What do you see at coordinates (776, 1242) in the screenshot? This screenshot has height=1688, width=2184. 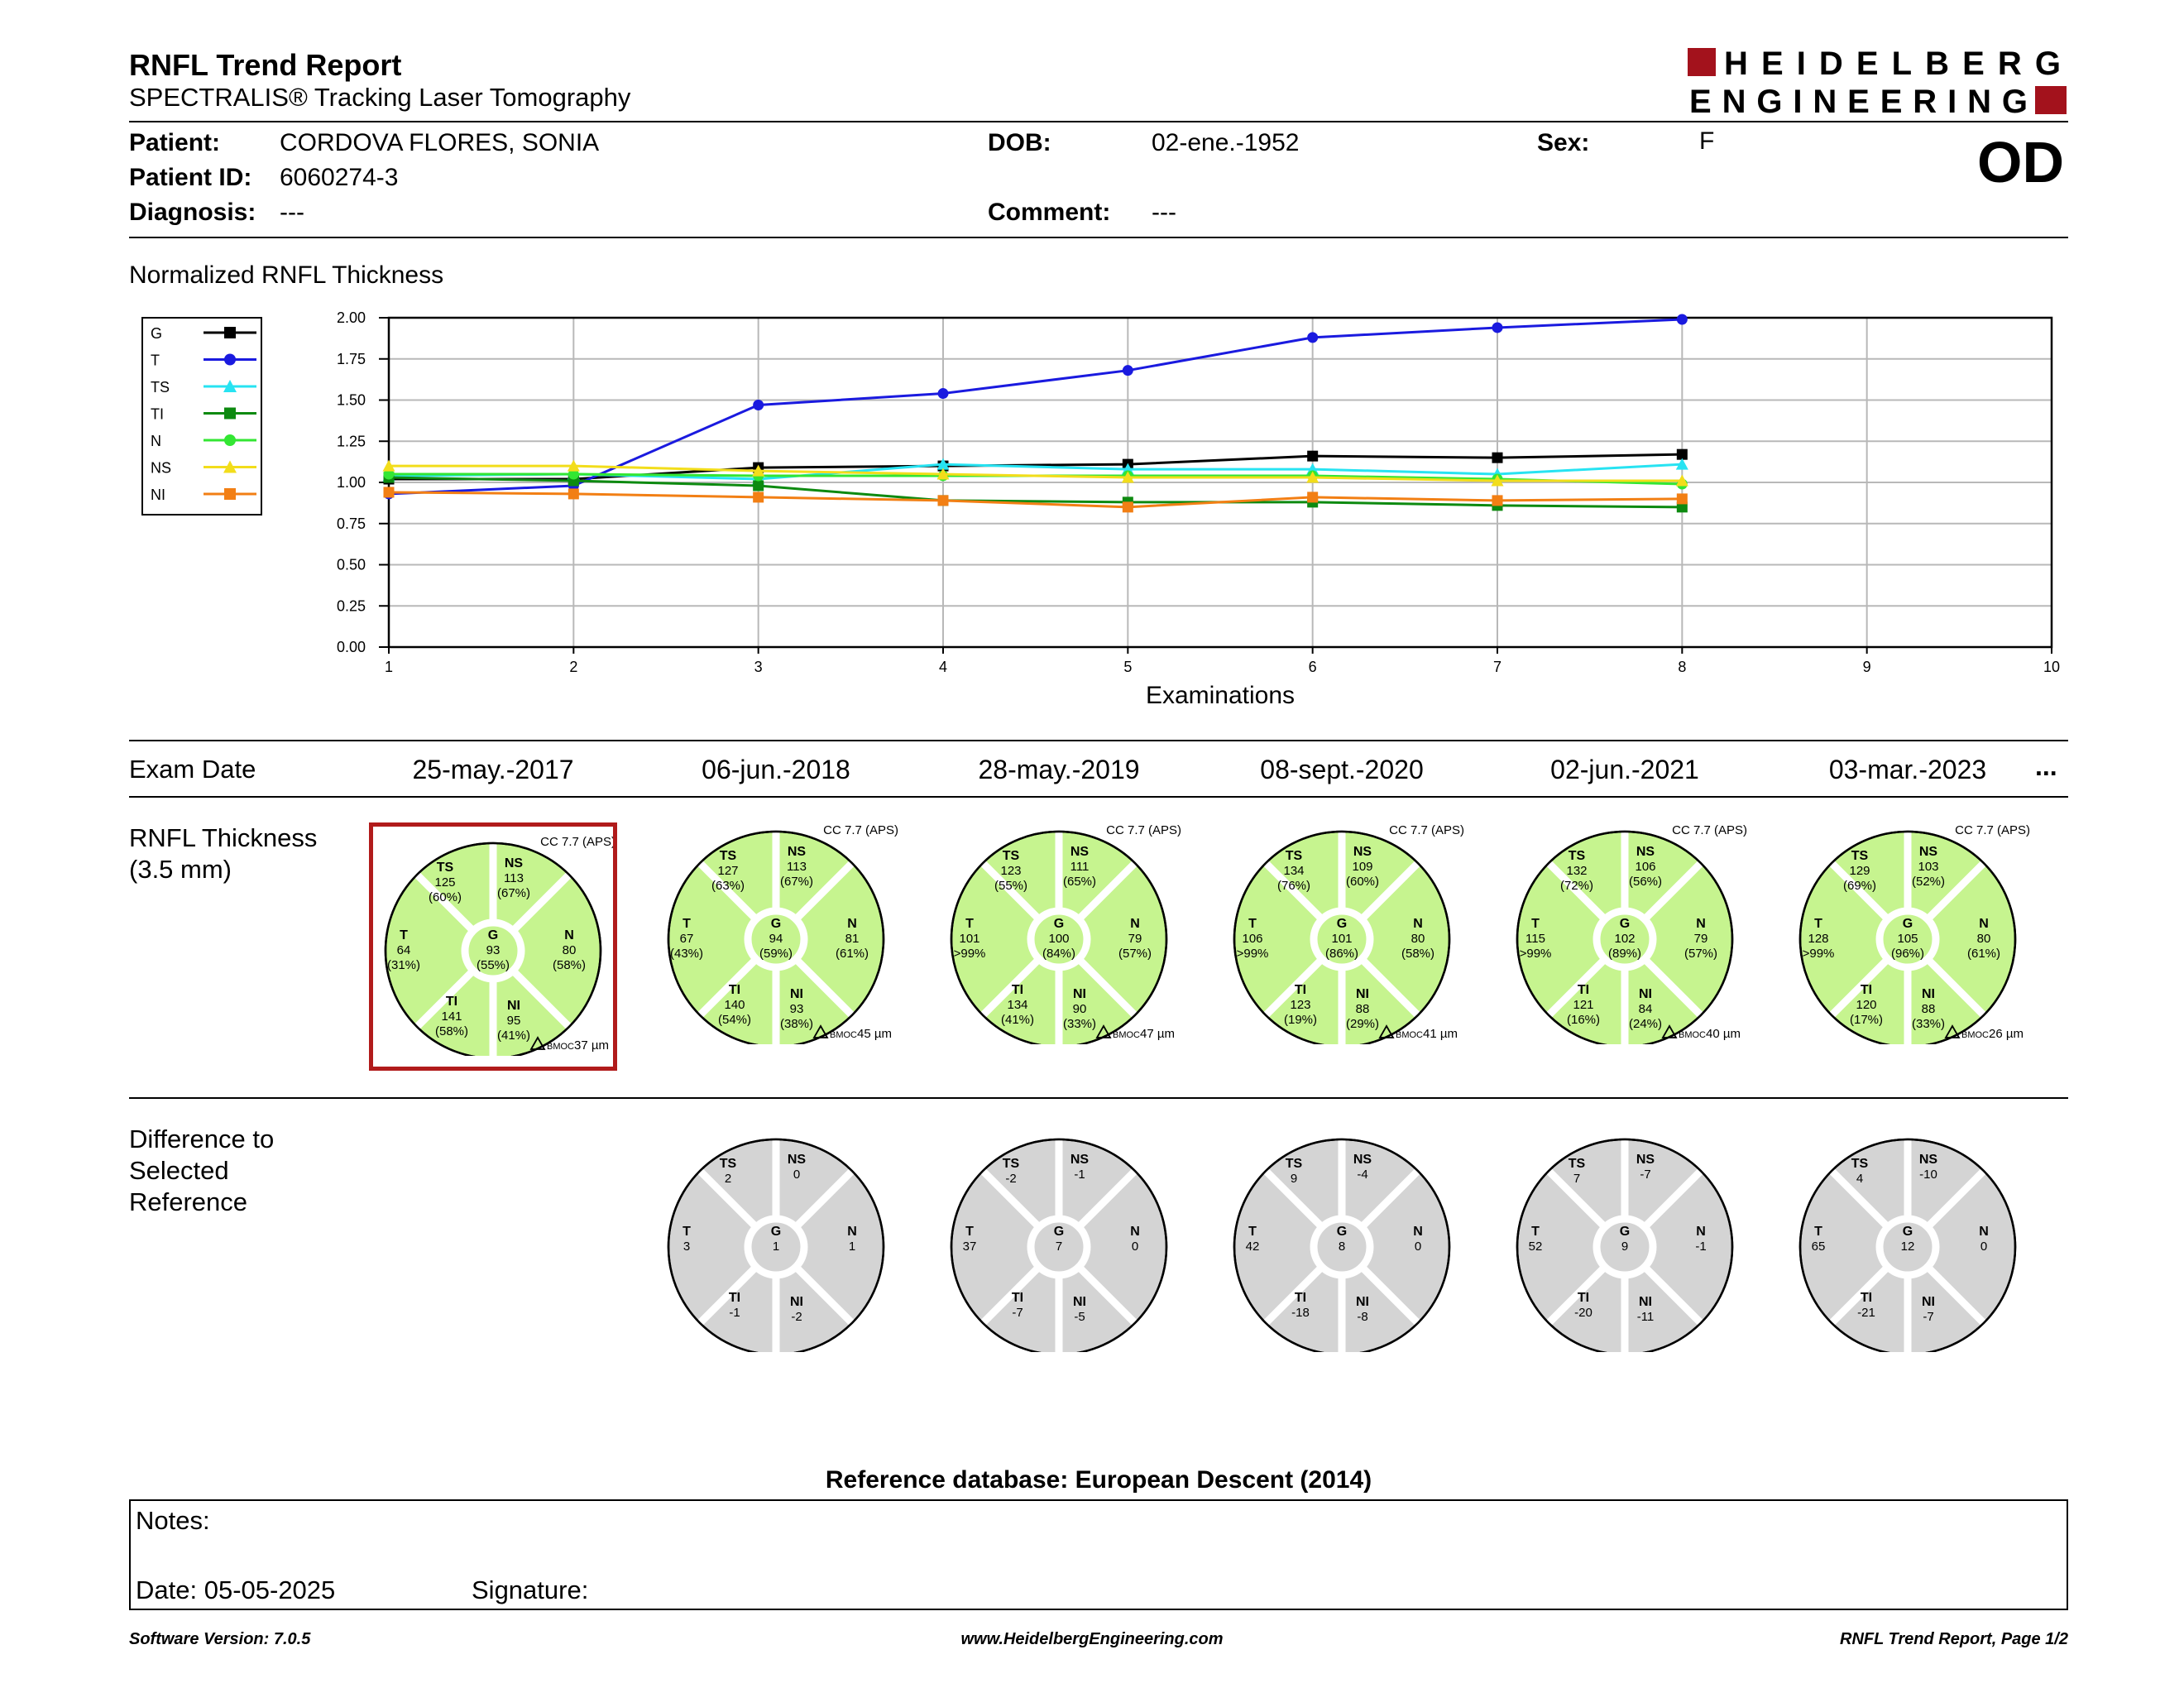 I see `difference-map-exam-2: TS 2 NS 0 T 3 G 1 N 1 TI -1 NI -2` at bounding box center [776, 1242].